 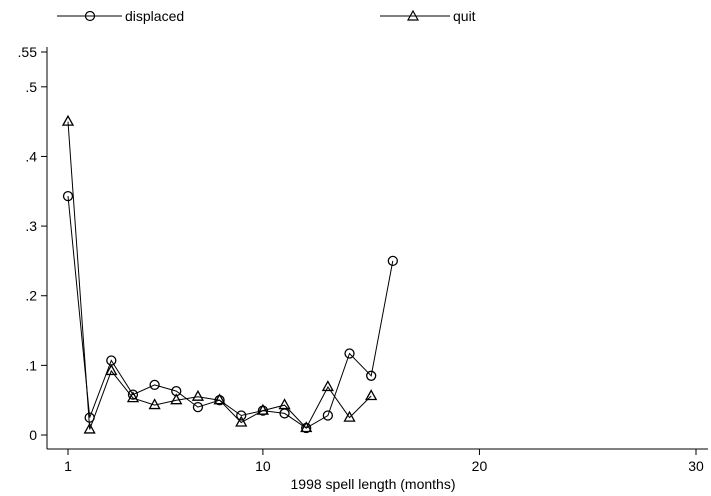 What do you see at coordinates (90, 16) in the screenshot?
I see `legend-marker-displaced` at bounding box center [90, 16].